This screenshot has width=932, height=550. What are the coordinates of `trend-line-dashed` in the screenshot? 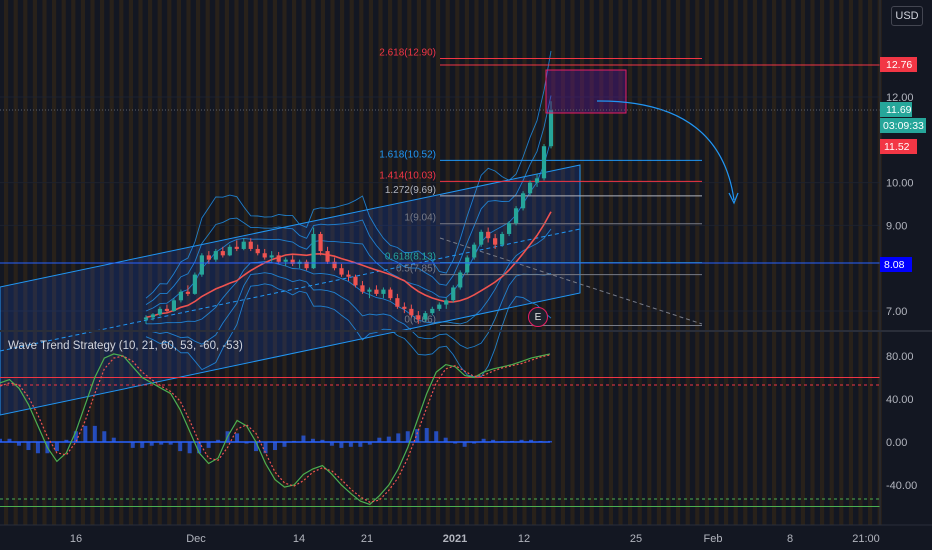 It's located at (571, 281).